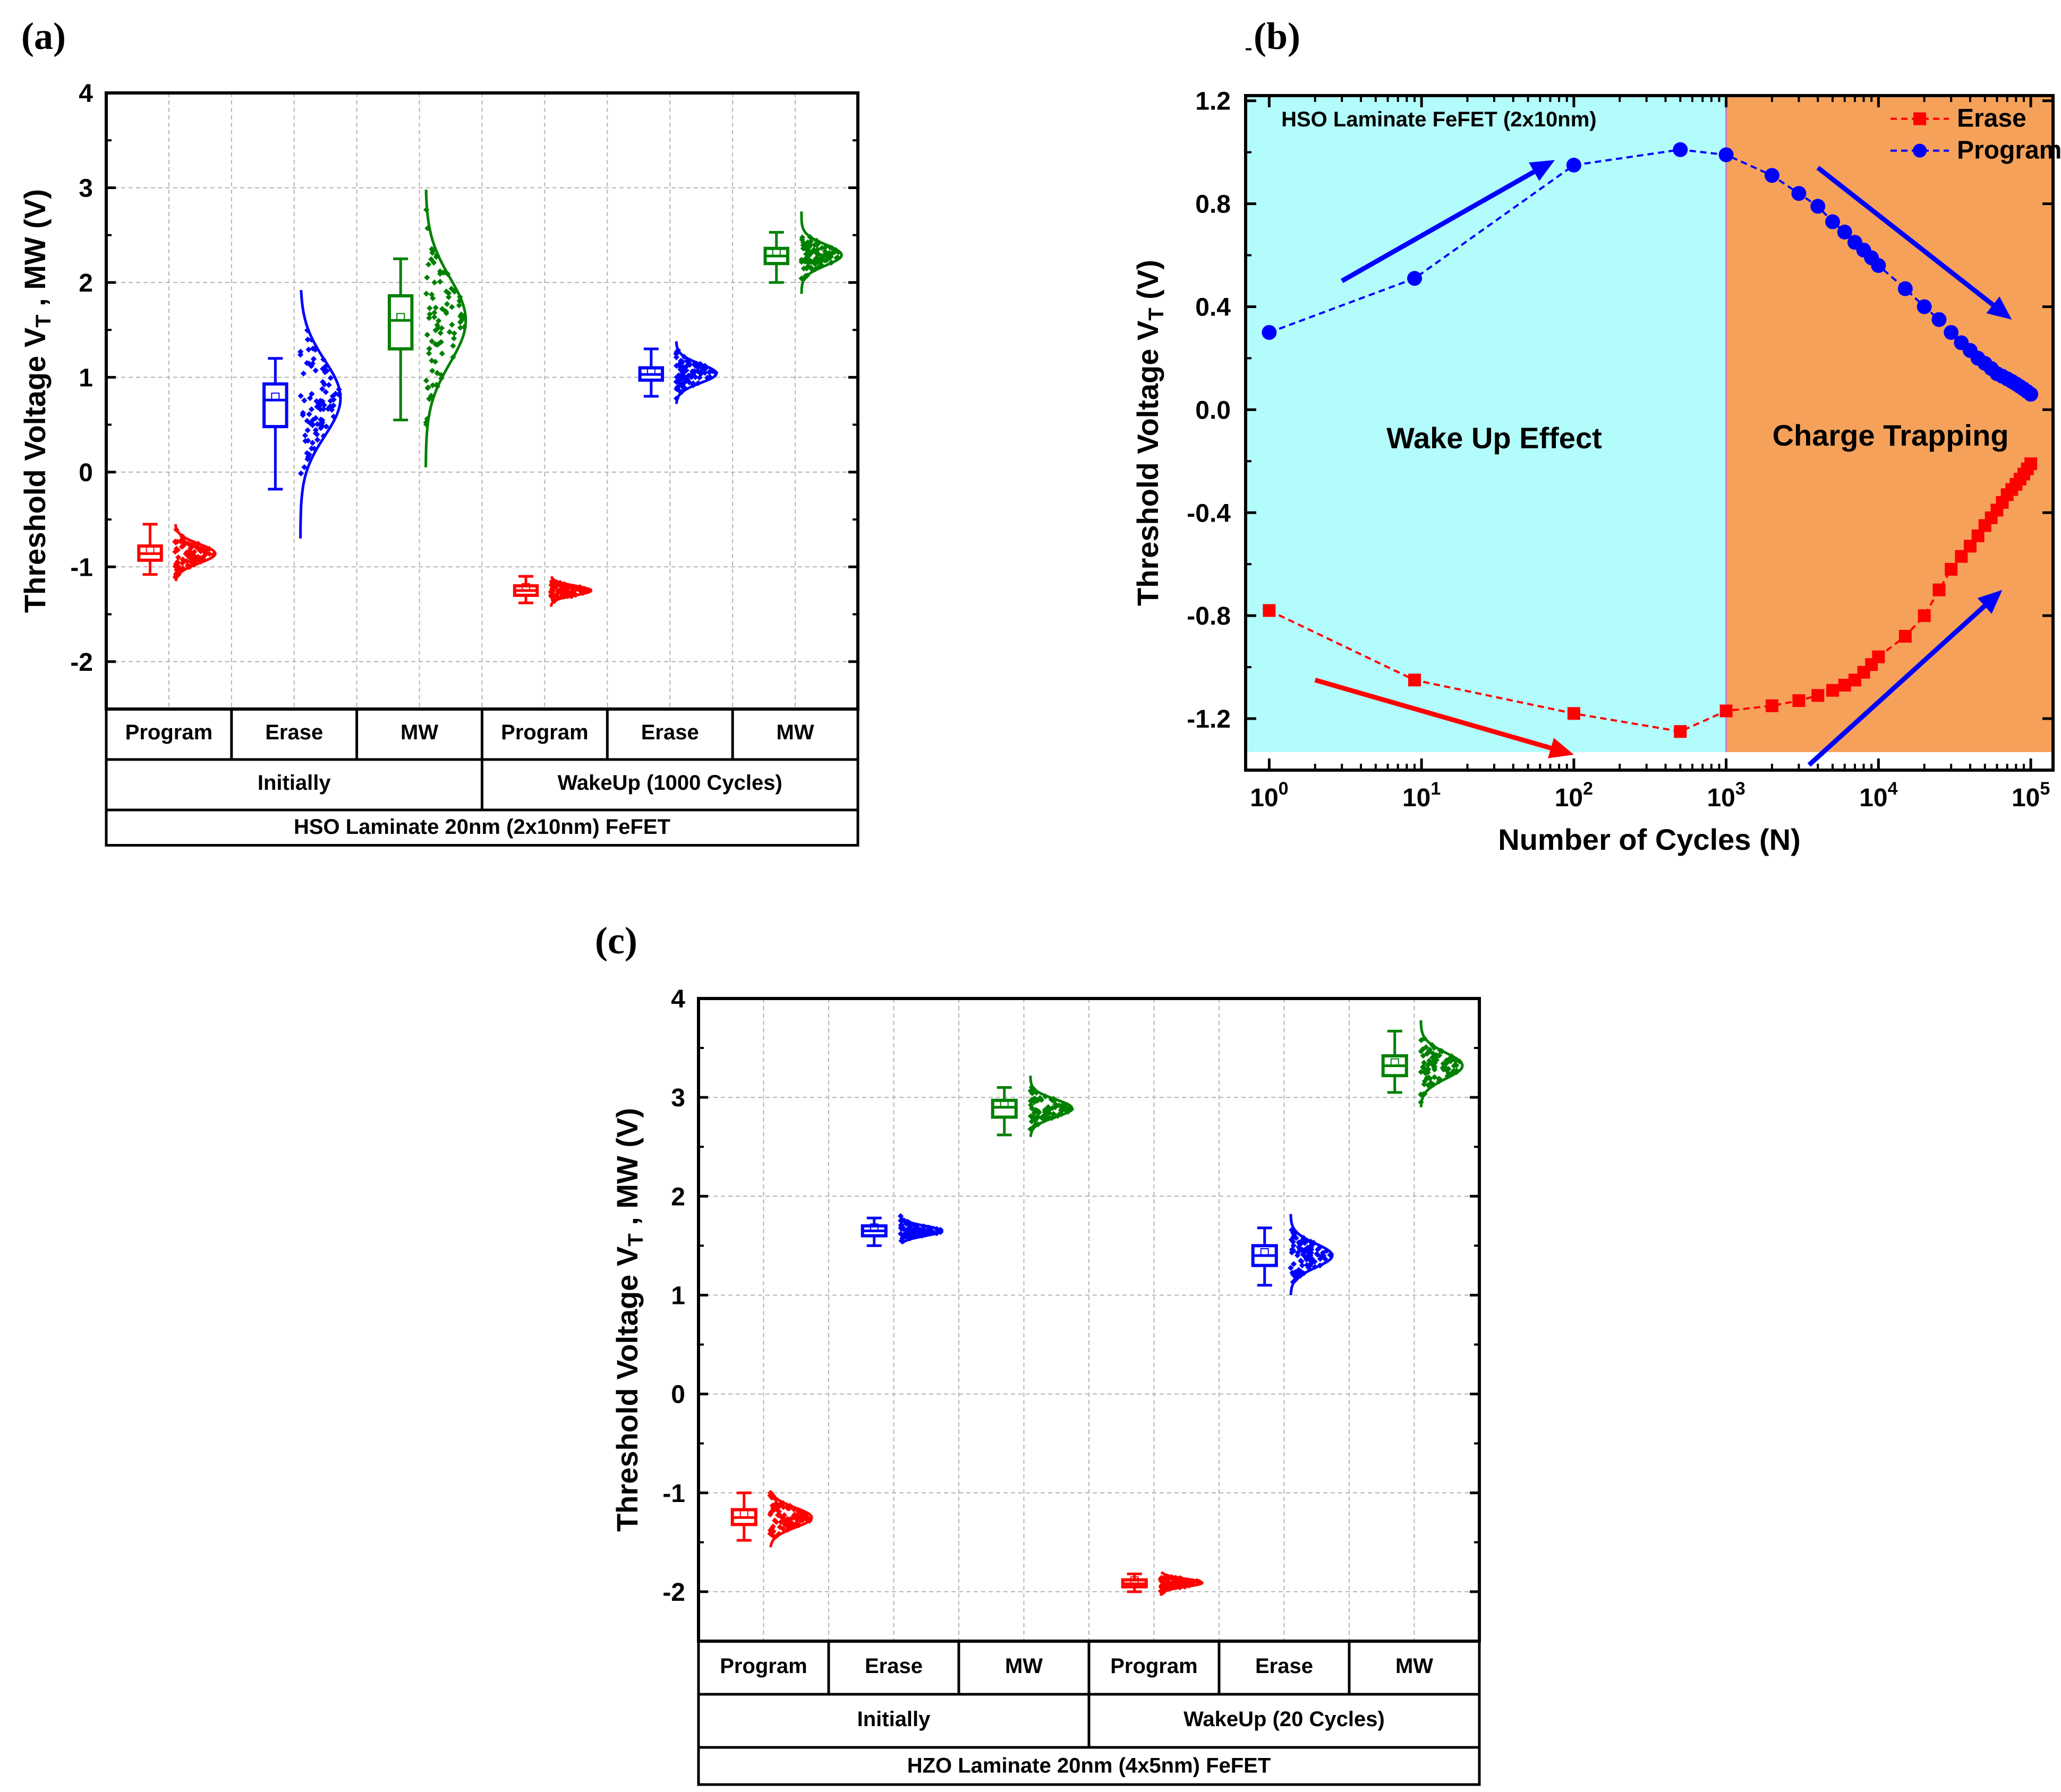 This screenshot has width=2061, height=1792. I want to click on box-erase-wakeup, so click(1292, 1254).